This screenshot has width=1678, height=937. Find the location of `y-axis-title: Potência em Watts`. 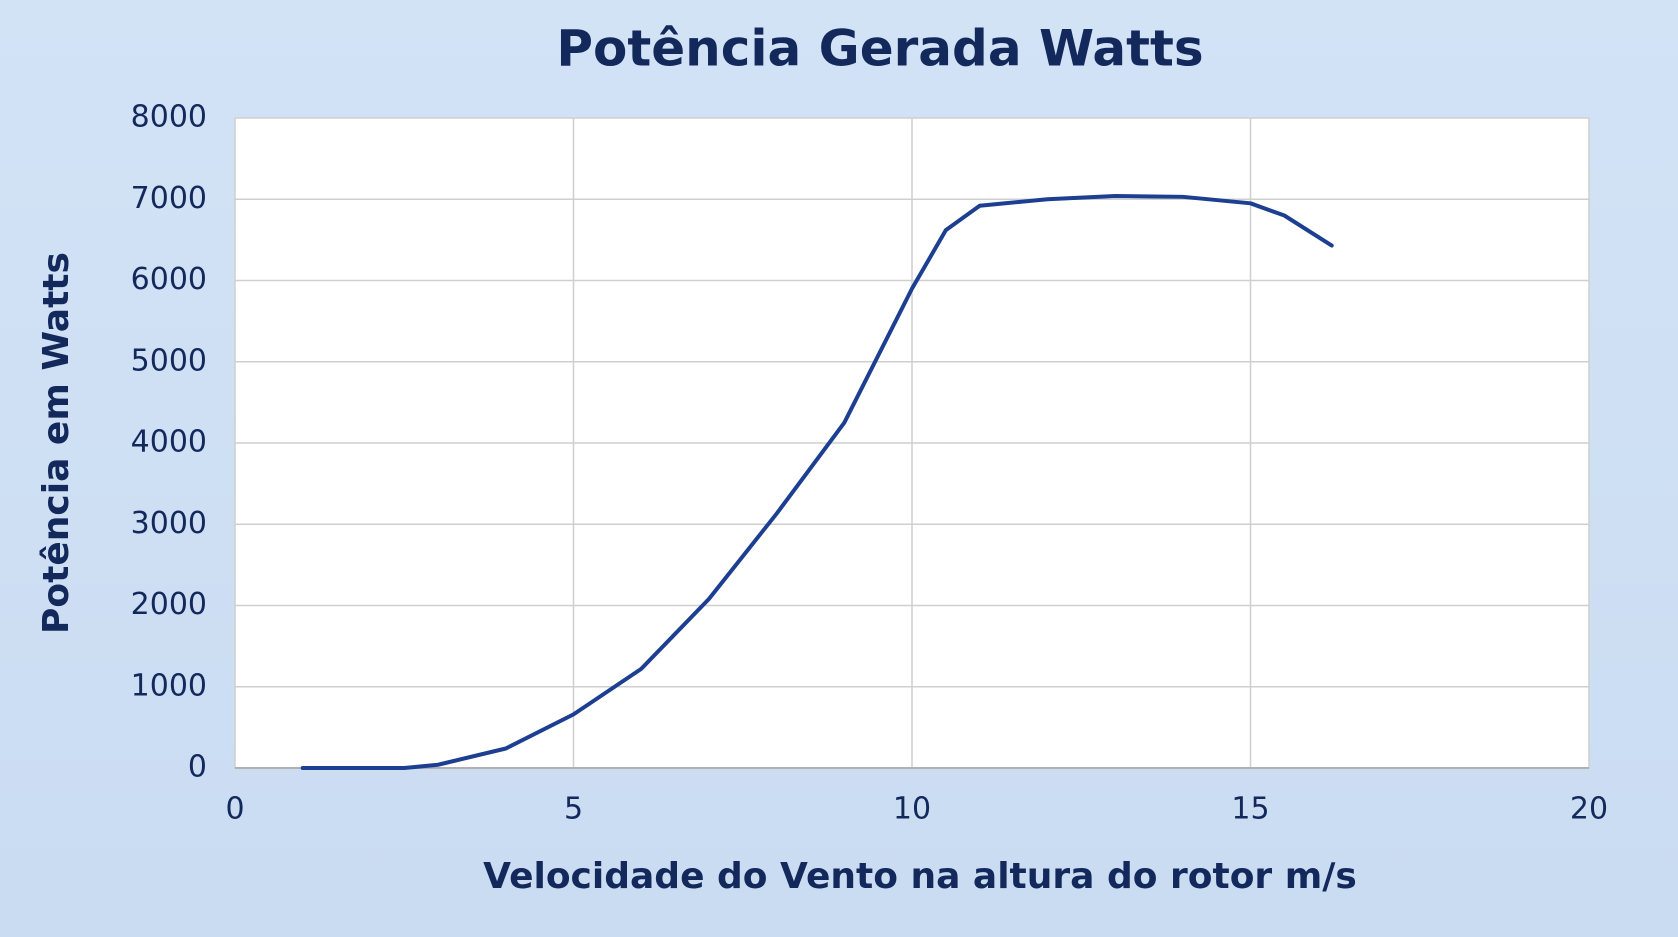

y-axis-title: Potência em Watts is located at coordinates (56, 443).